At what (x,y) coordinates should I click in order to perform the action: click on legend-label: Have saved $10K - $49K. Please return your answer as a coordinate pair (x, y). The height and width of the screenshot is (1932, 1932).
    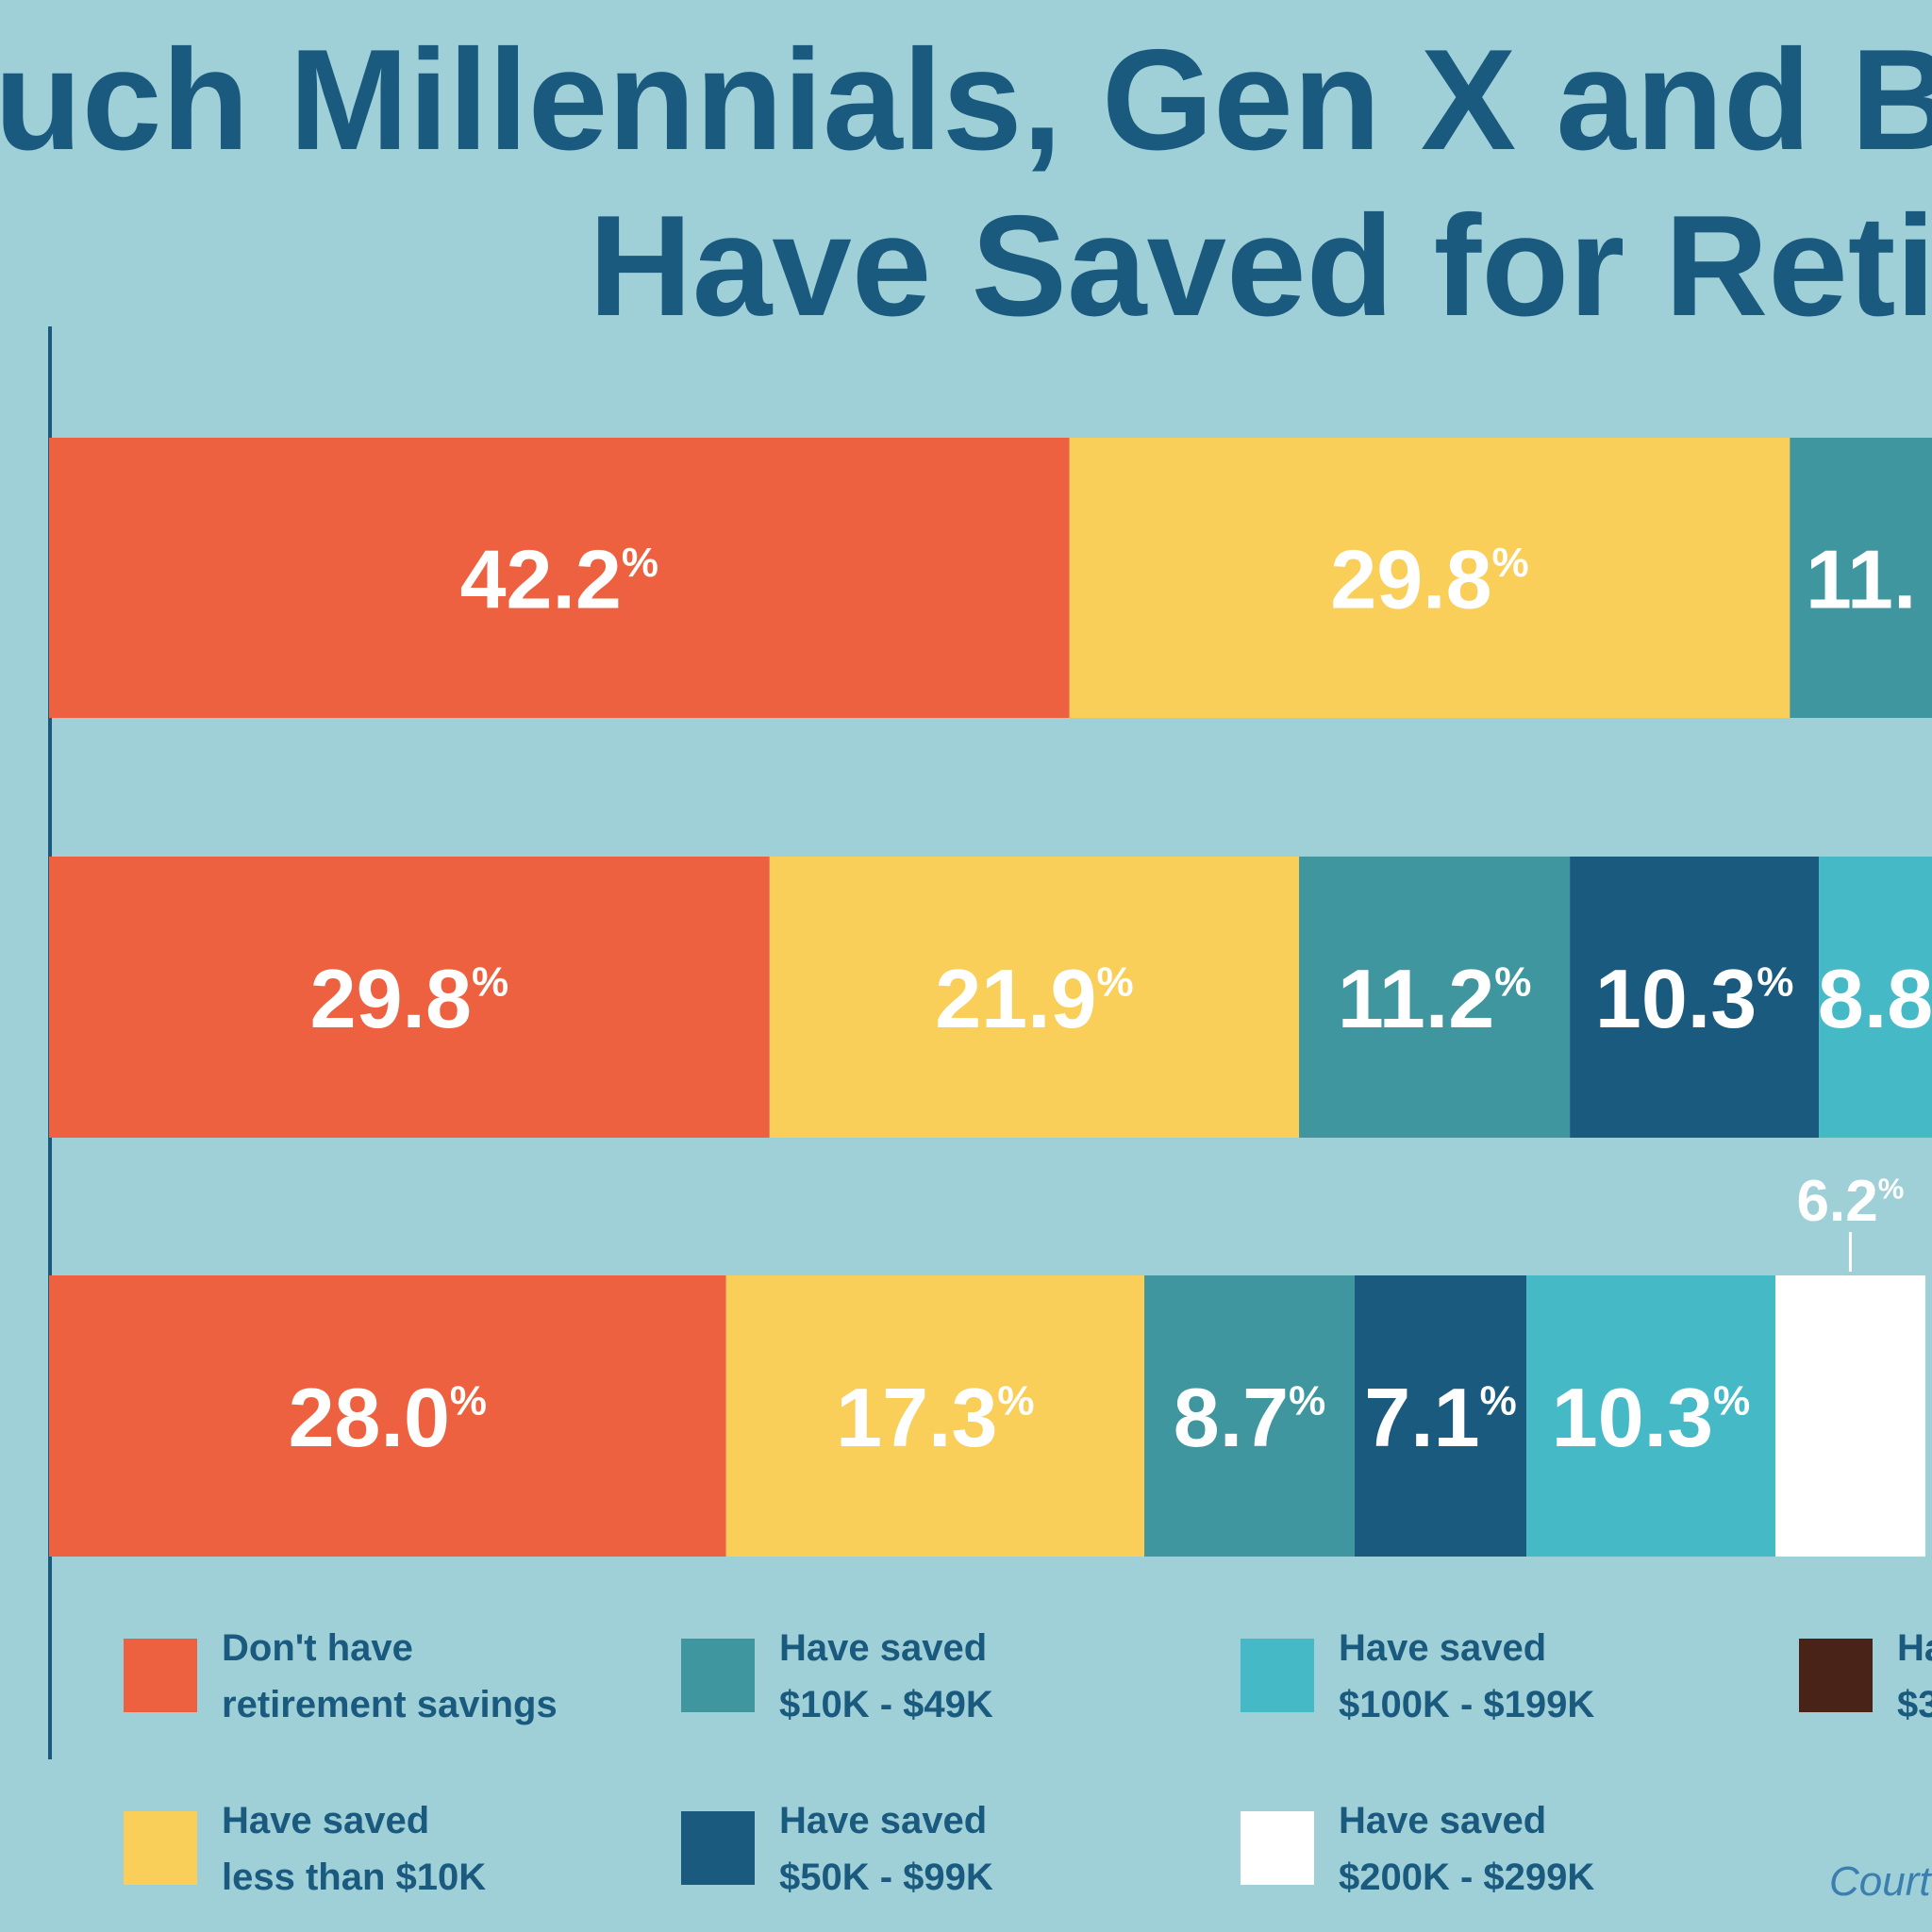
    Looking at the image, I should click on (886, 1676).